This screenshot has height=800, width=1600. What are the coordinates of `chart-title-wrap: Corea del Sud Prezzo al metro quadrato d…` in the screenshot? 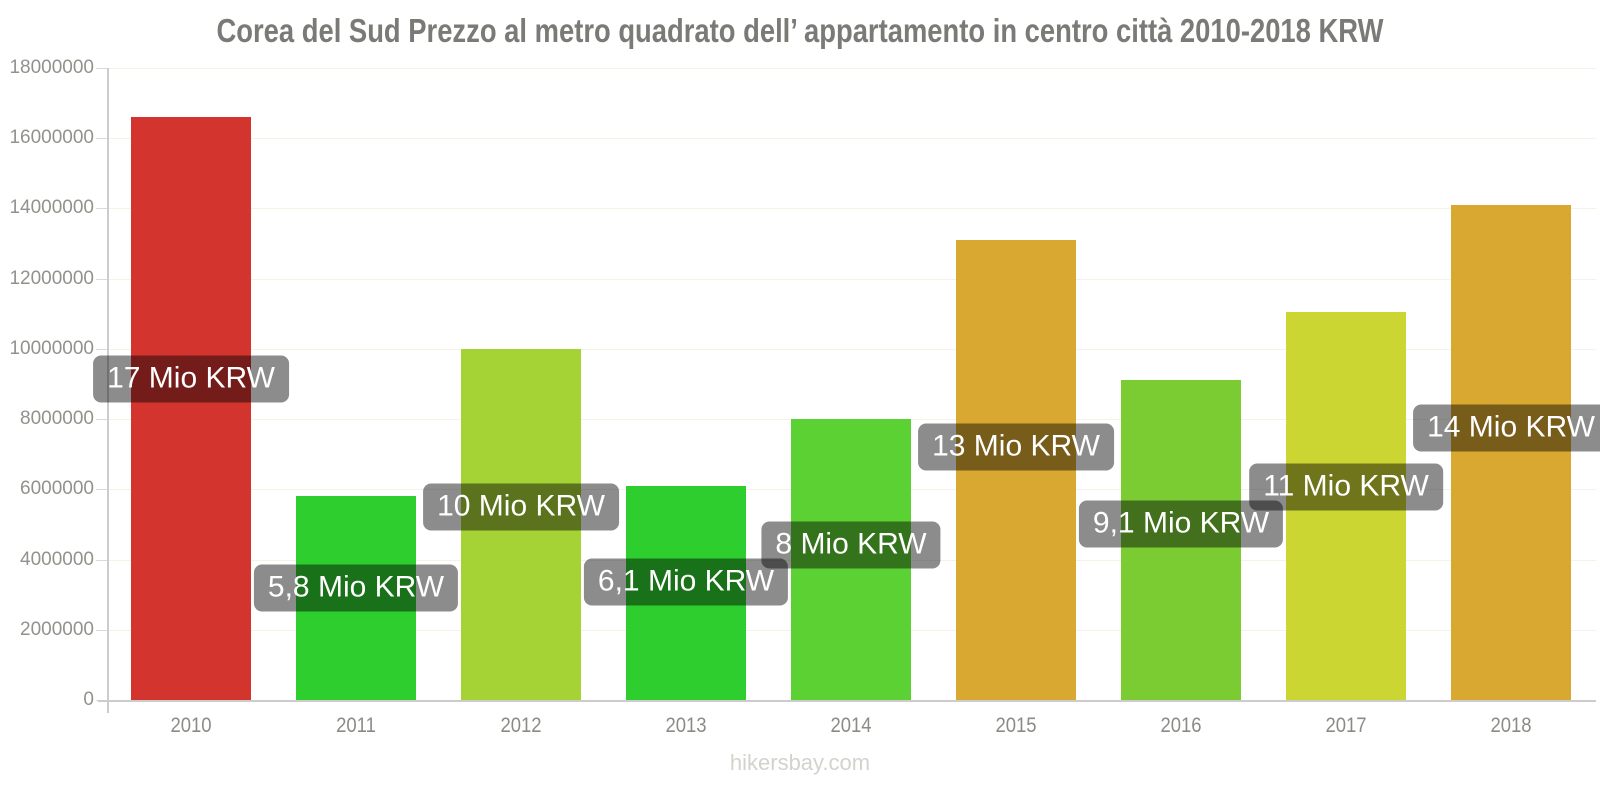 It's located at (800, 31).